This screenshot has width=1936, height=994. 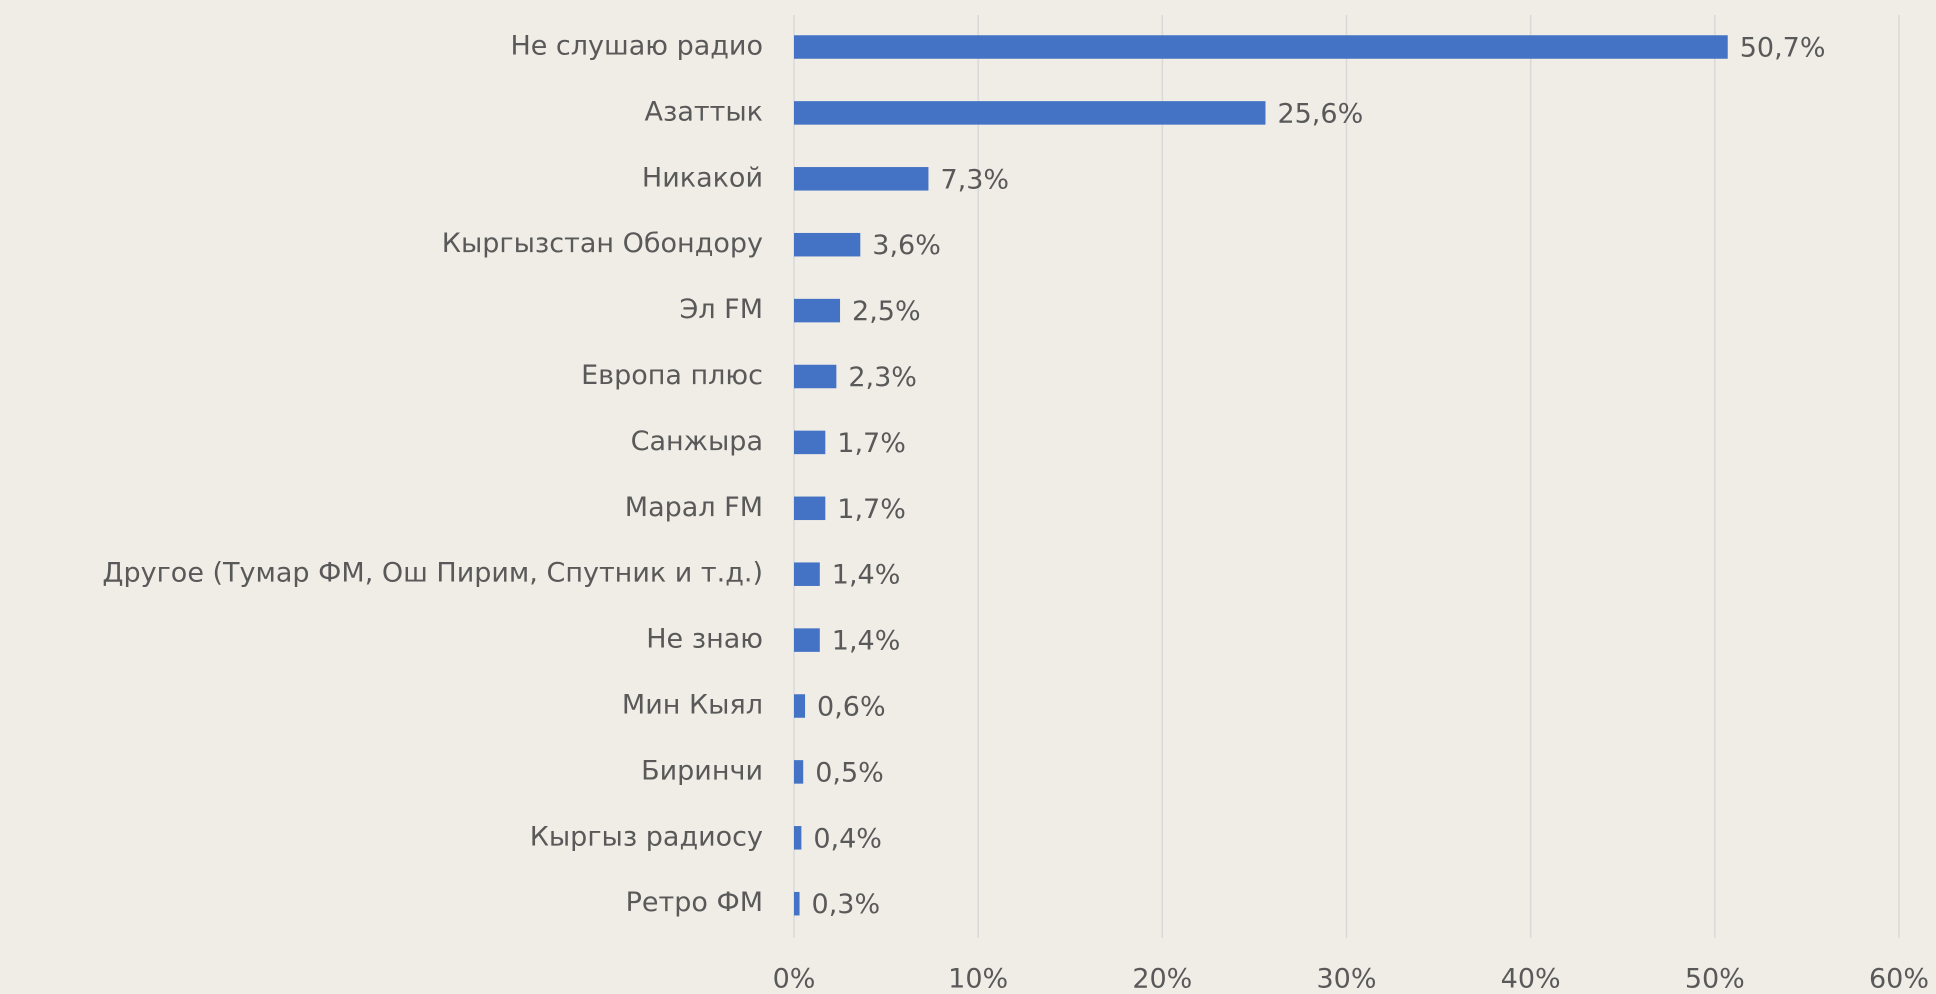 What do you see at coordinates (702, 177) in the screenshot?
I see `y-tick-label: Никакой` at bounding box center [702, 177].